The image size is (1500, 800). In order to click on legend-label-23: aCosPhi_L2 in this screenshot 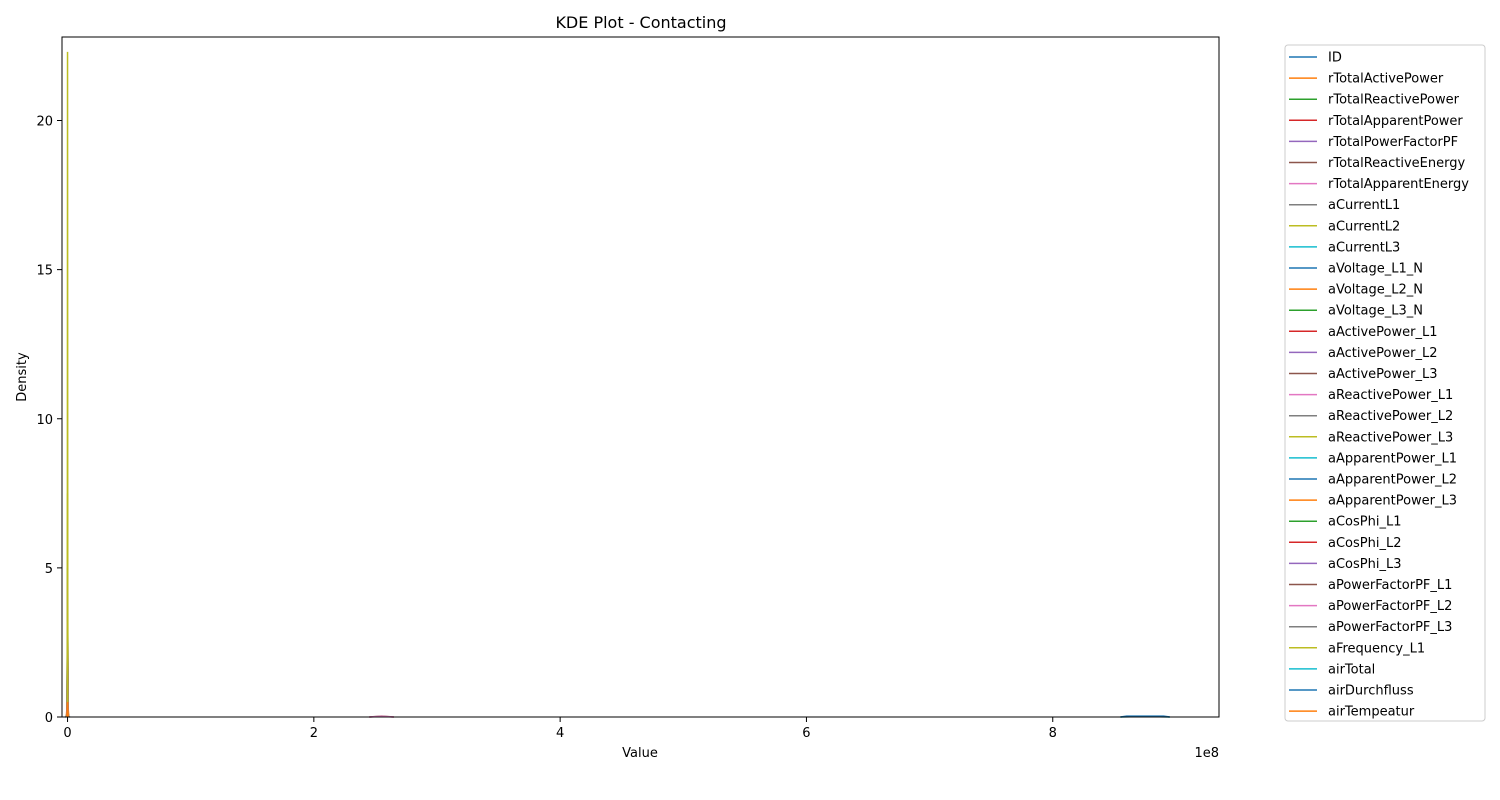, I will do `click(1364, 543)`.